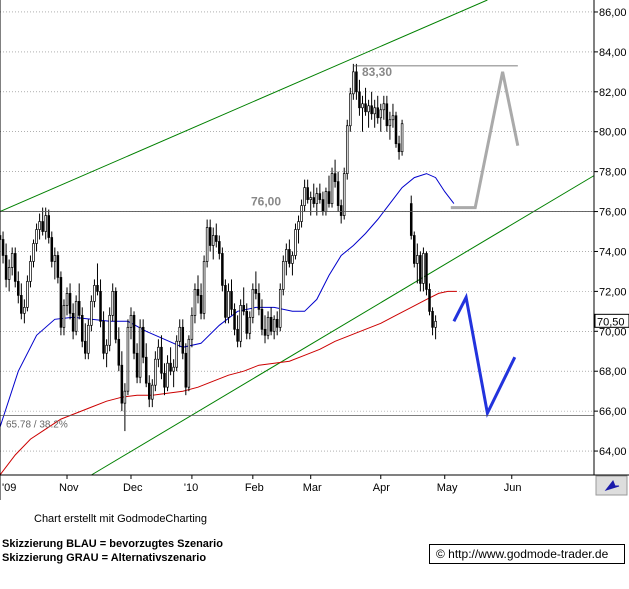 The height and width of the screenshot is (589, 629). What do you see at coordinates (611, 485) in the screenshot?
I see `cursor-arrow-button` at bounding box center [611, 485].